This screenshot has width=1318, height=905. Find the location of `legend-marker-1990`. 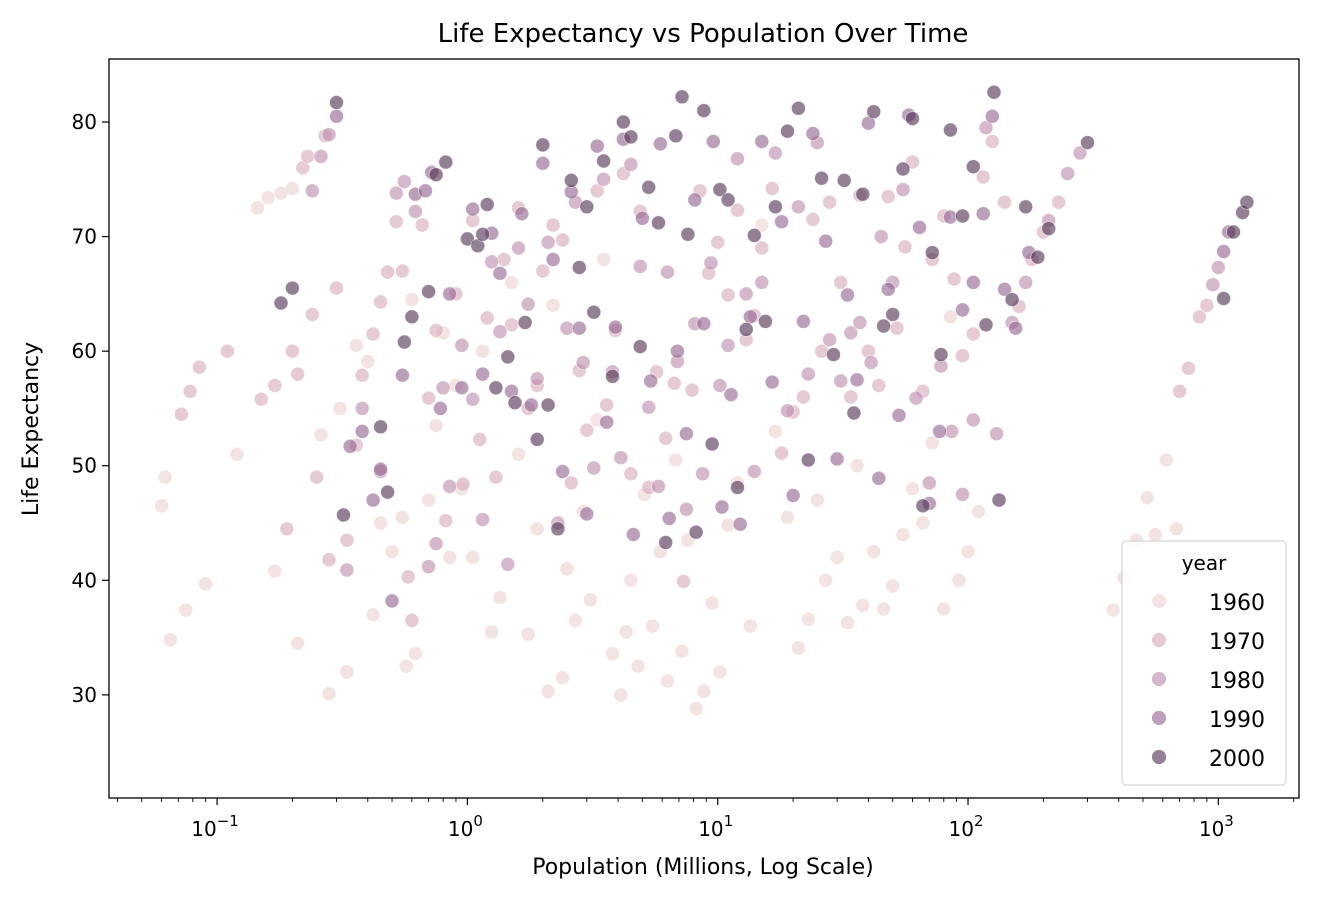

legend-marker-1990 is located at coordinates (1159, 718).